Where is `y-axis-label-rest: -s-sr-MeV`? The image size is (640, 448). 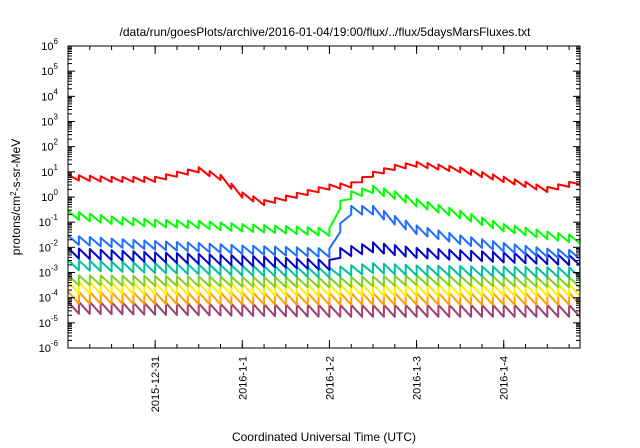 y-axis-label-rest: -s-sr-MeV is located at coordinates (16, 165).